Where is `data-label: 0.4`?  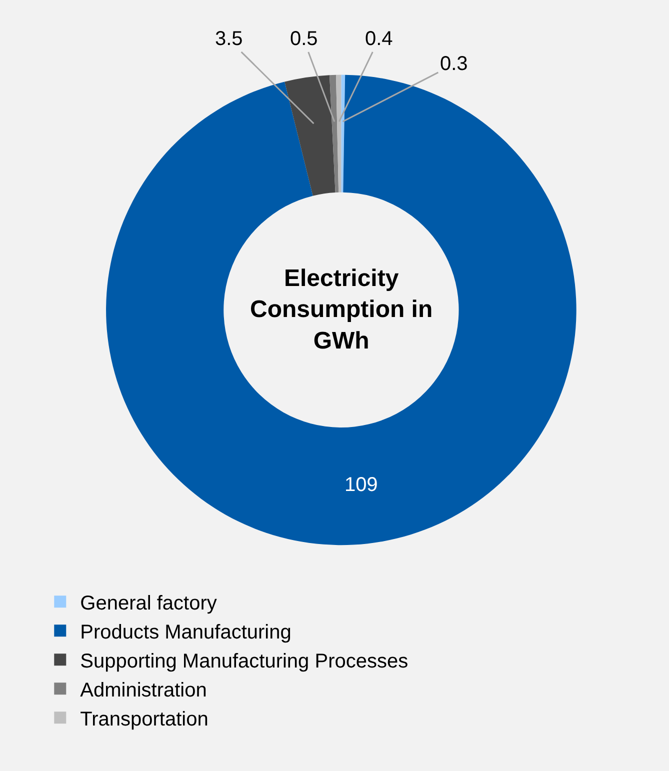 data-label: 0.4 is located at coordinates (379, 39).